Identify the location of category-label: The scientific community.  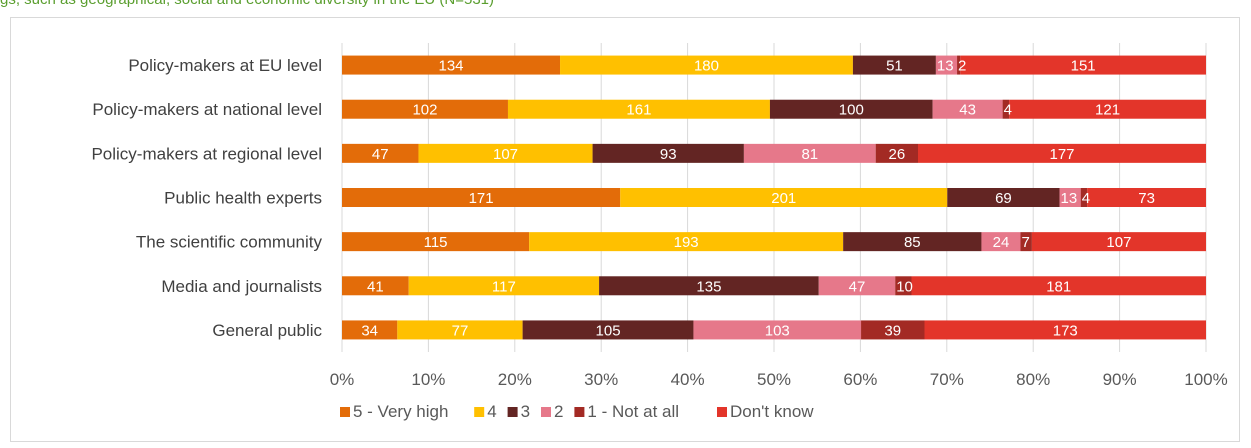
(229, 242).